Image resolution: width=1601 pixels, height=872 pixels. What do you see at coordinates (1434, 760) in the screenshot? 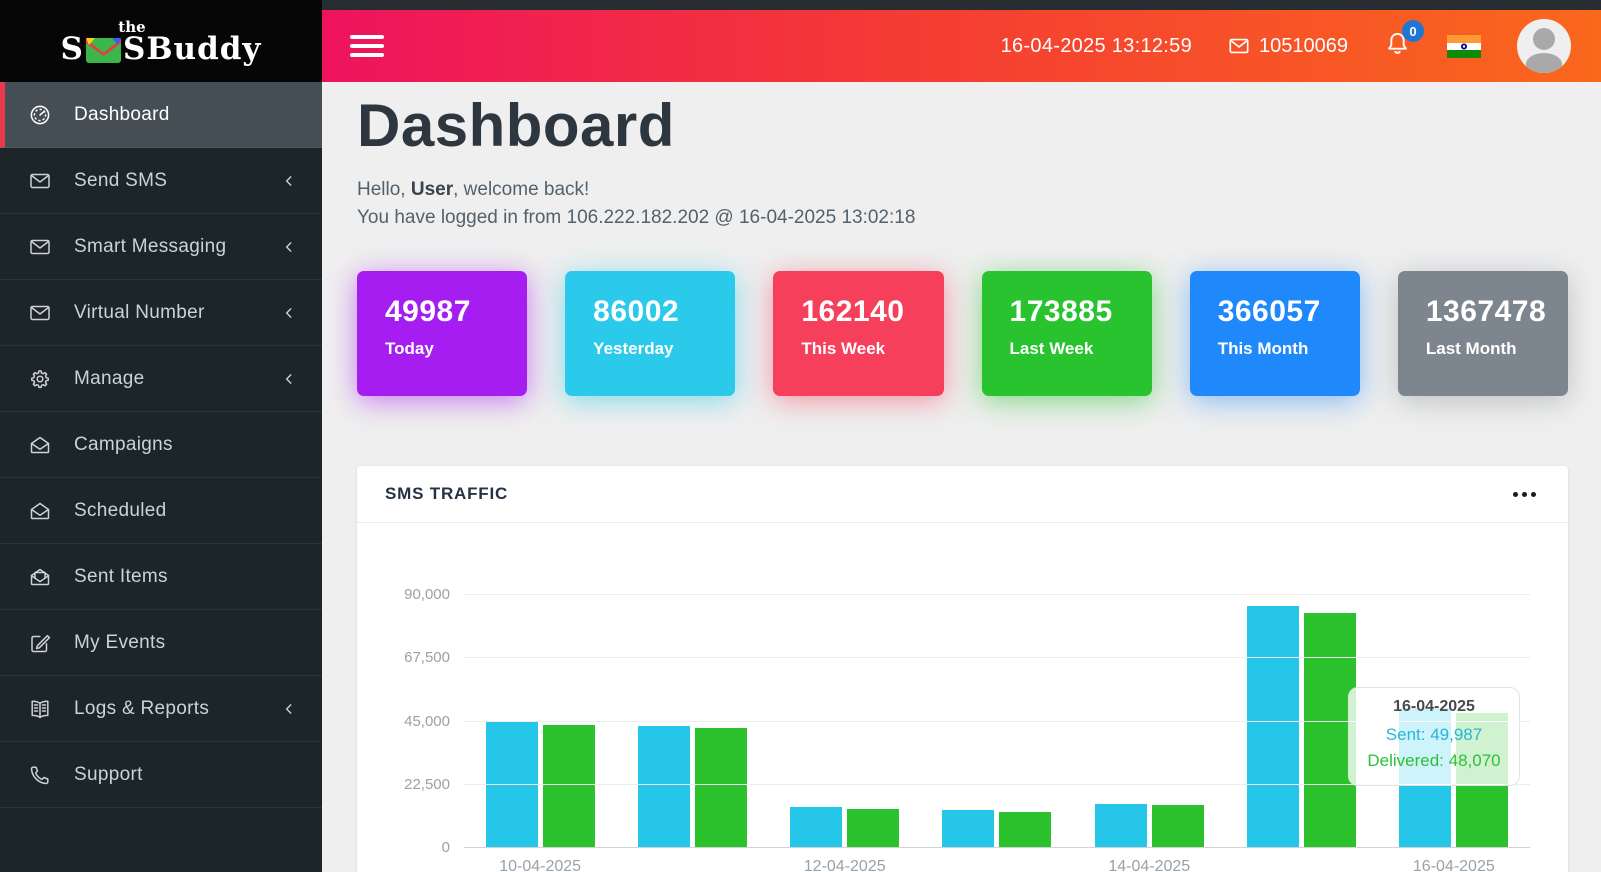
I see `tooltip-line: Delivered: 48,070` at bounding box center [1434, 760].